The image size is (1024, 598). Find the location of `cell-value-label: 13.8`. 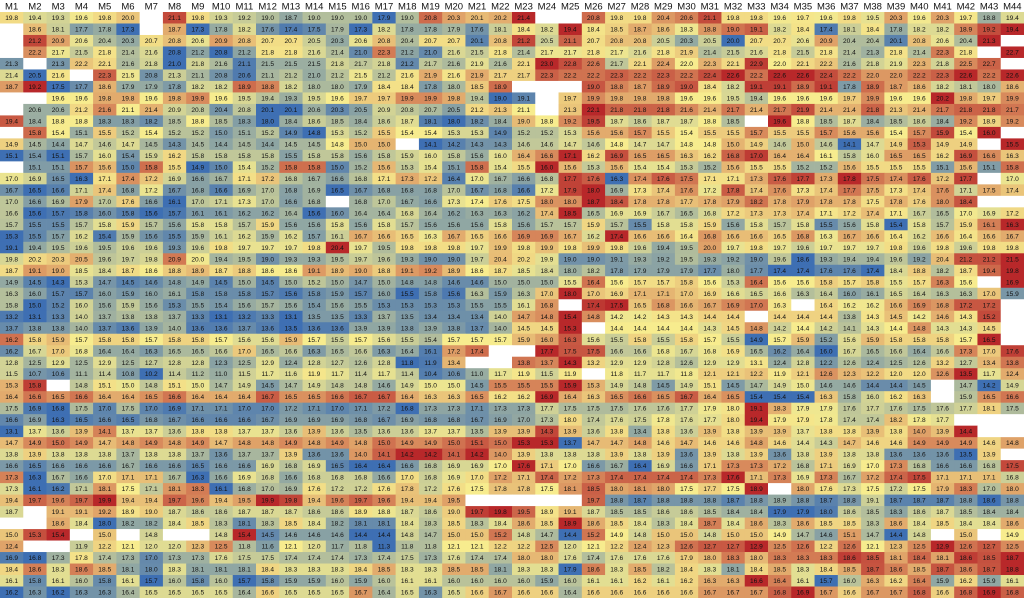

cell-value-label: 13.8 is located at coordinates (849, 432).